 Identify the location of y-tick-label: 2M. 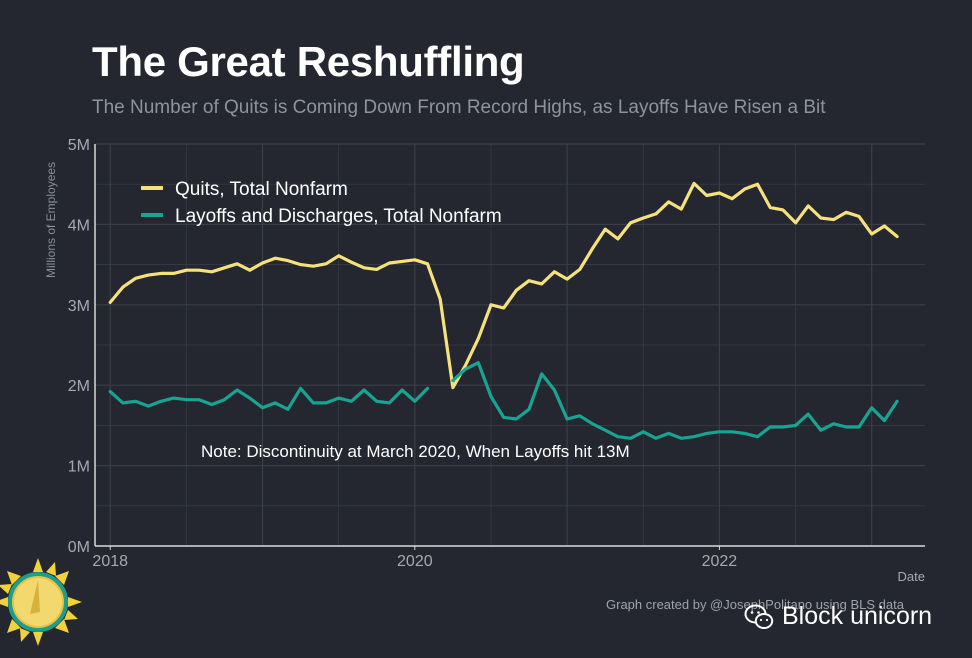
(79, 386).